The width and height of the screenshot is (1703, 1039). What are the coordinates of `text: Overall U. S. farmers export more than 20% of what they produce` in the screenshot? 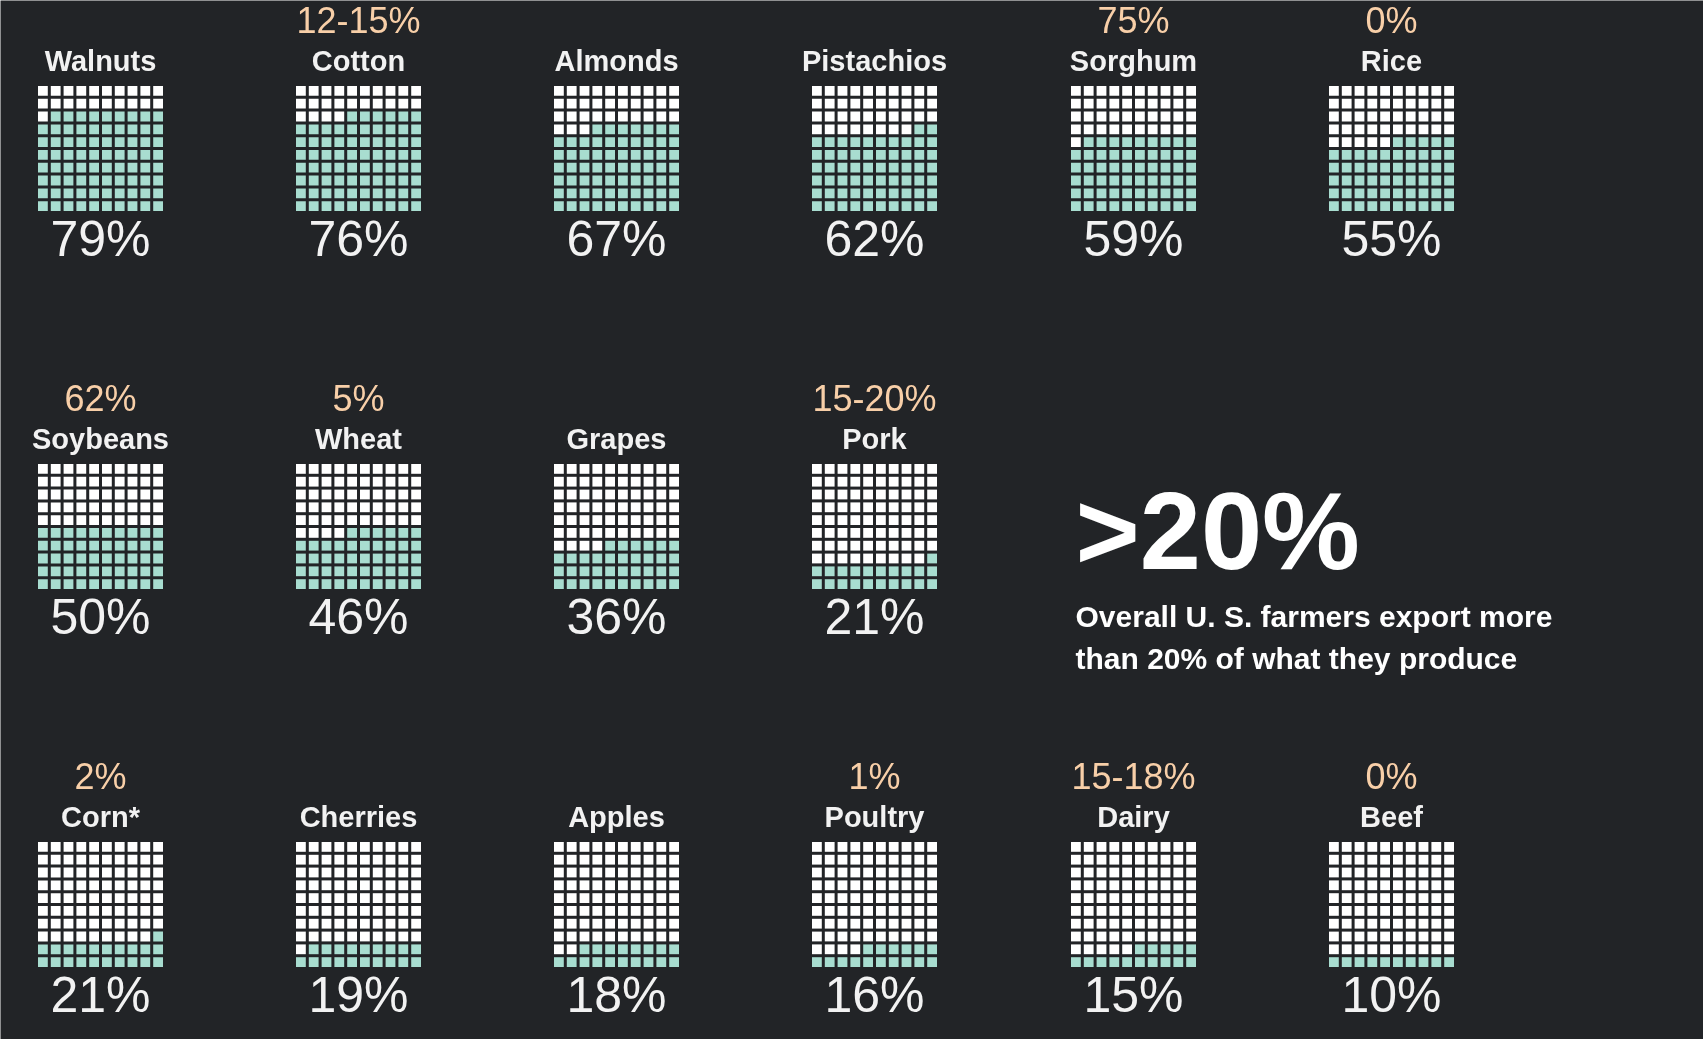 It's located at (1314, 637).